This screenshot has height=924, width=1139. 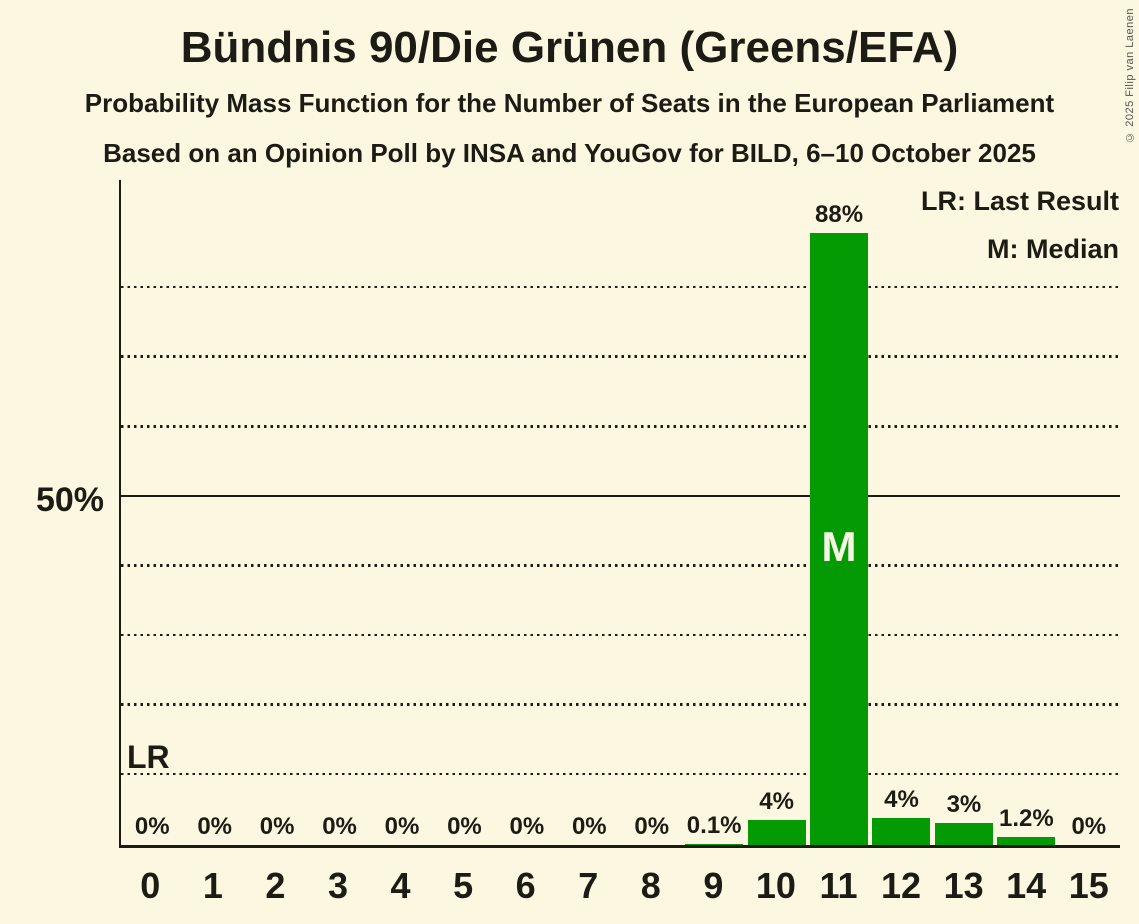 I want to click on gridline-40pct, so click(x=620, y=565).